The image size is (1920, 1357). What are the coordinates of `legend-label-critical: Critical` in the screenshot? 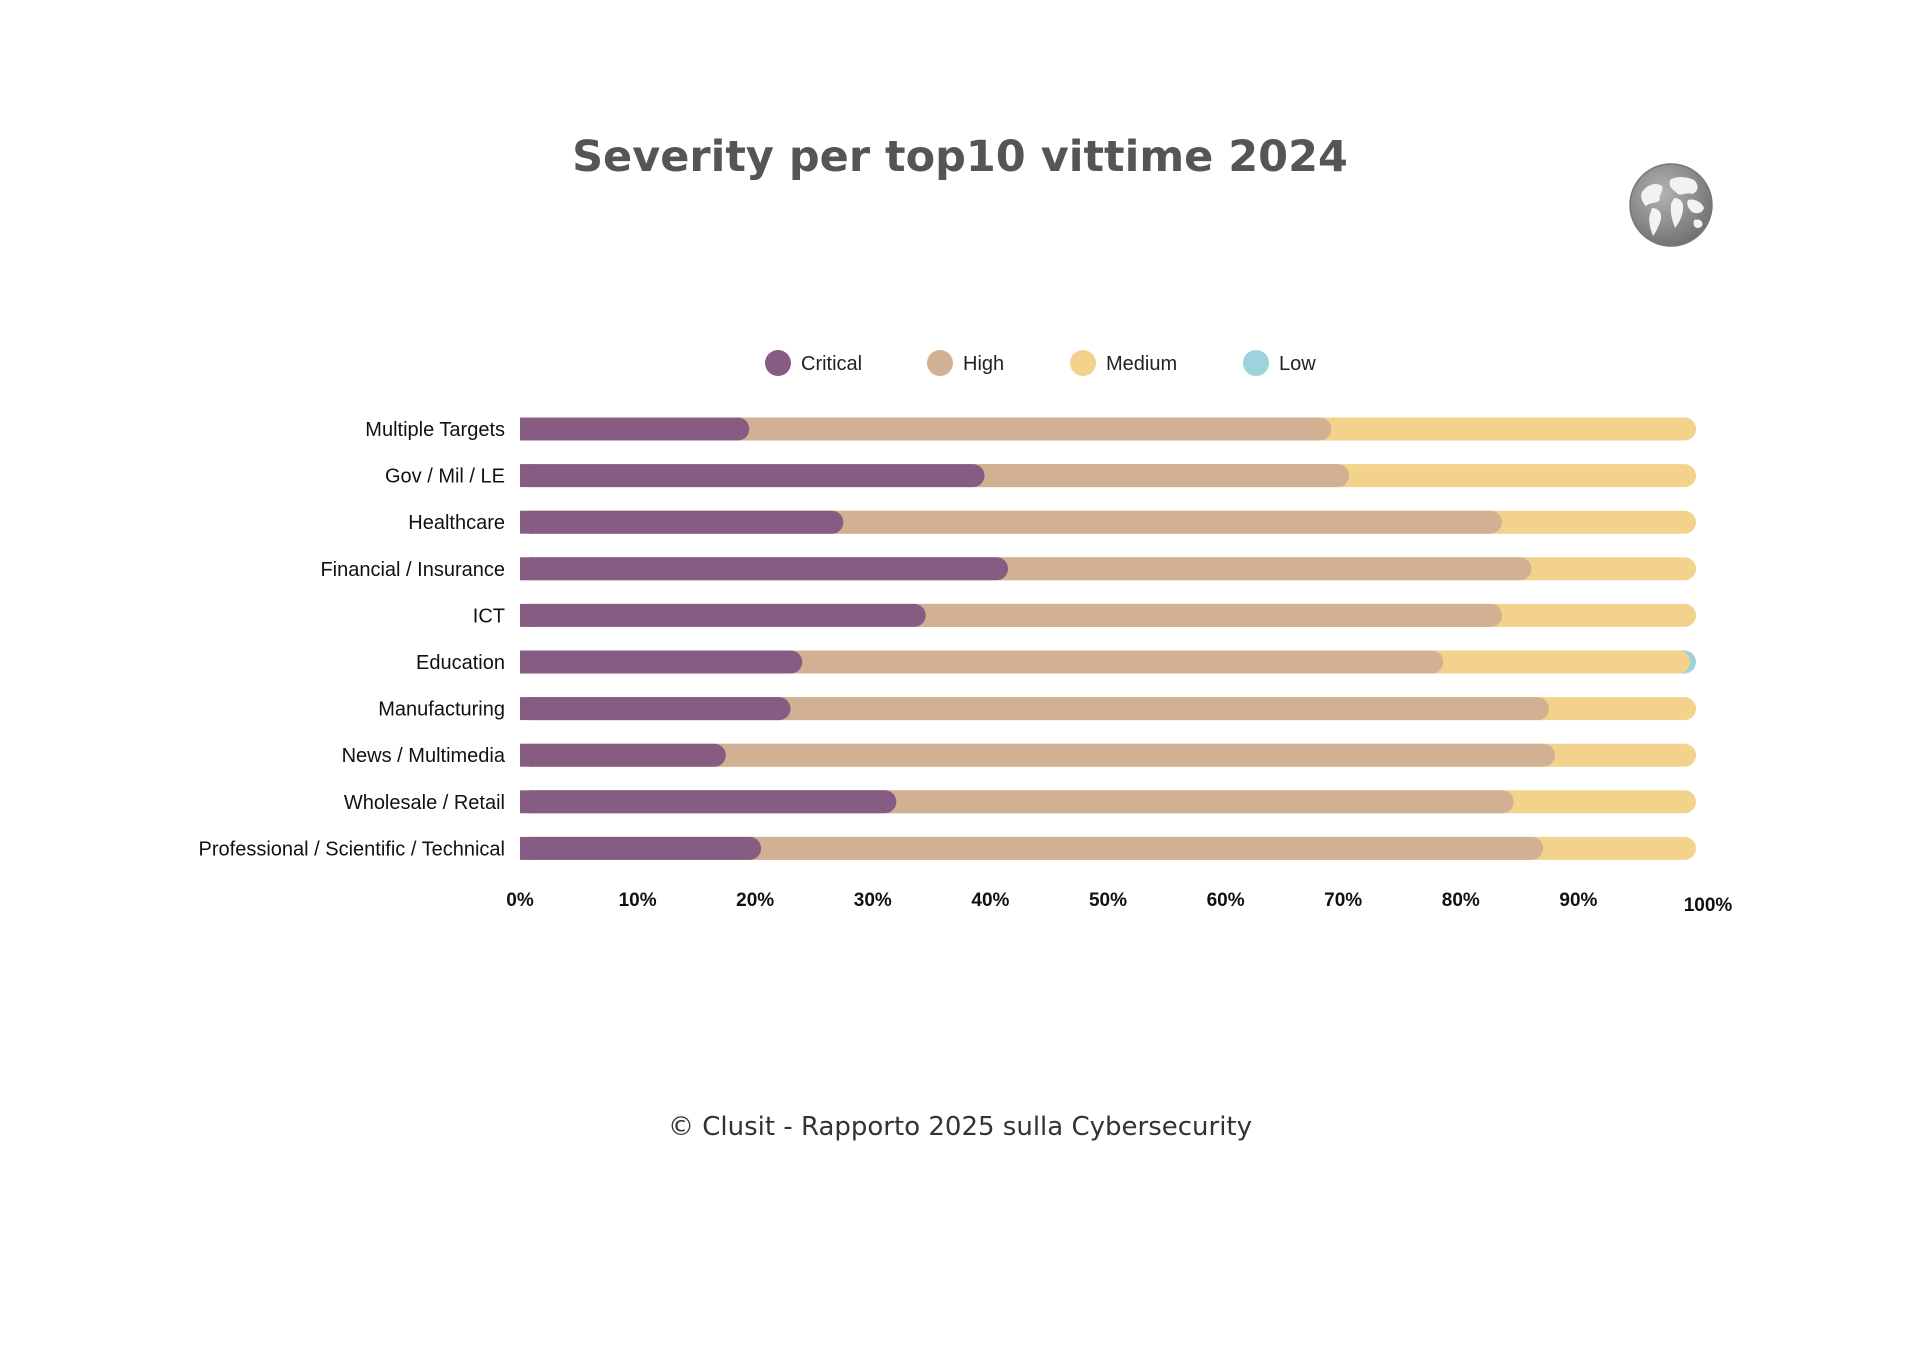 It's located at (831, 364).